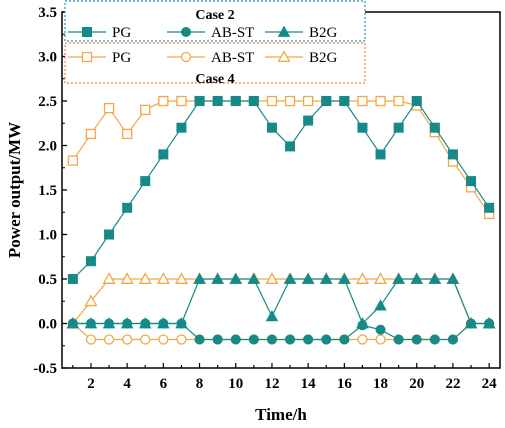  What do you see at coordinates (200, 384) in the screenshot?
I see `x-tick-label: 8` at bounding box center [200, 384].